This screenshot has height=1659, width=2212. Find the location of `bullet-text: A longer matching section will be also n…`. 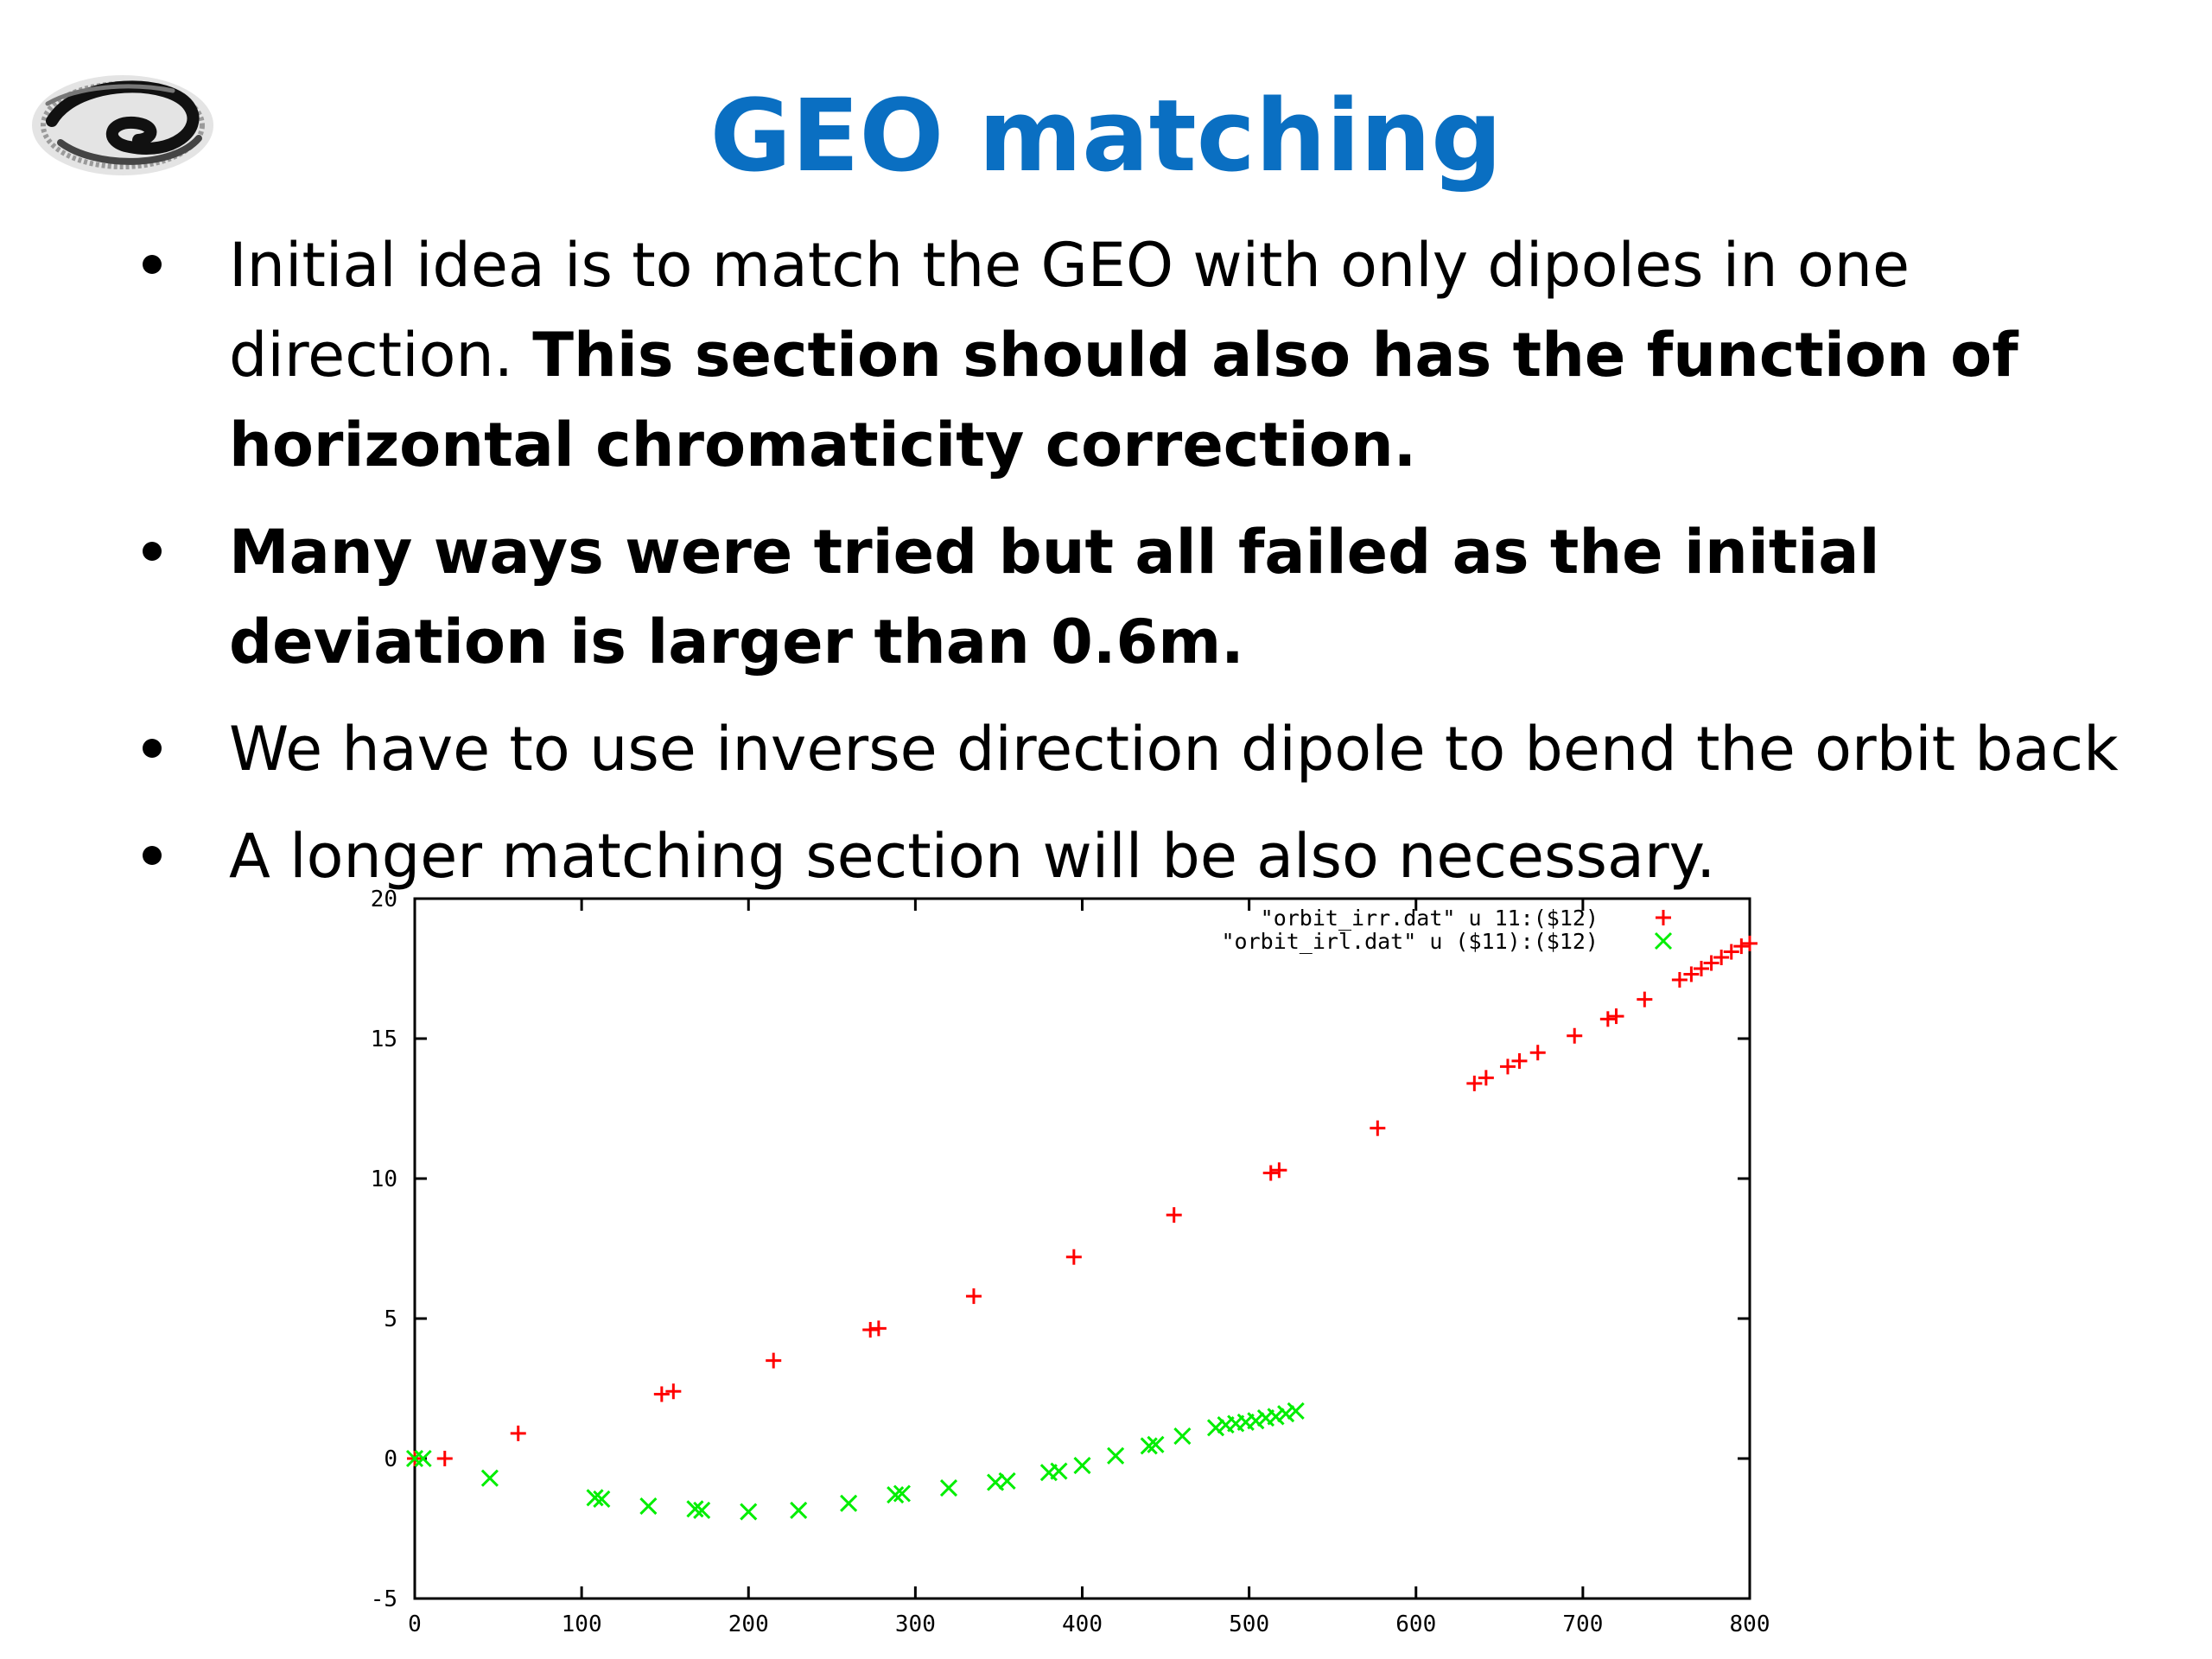

bullet-text: A longer matching section will be also n… is located at coordinates (972, 856).